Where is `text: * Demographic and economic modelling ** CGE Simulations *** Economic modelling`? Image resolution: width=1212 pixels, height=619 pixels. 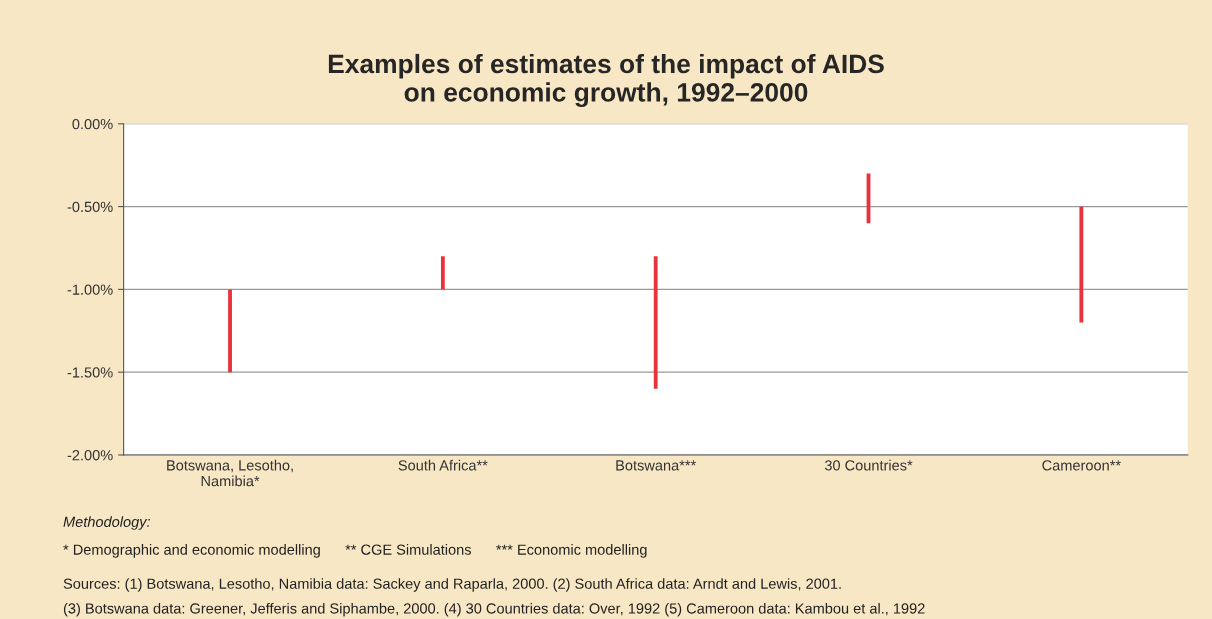 text: * Demographic and economic modelling ** CGE Simulations *** Economic modelling is located at coordinates (355, 551).